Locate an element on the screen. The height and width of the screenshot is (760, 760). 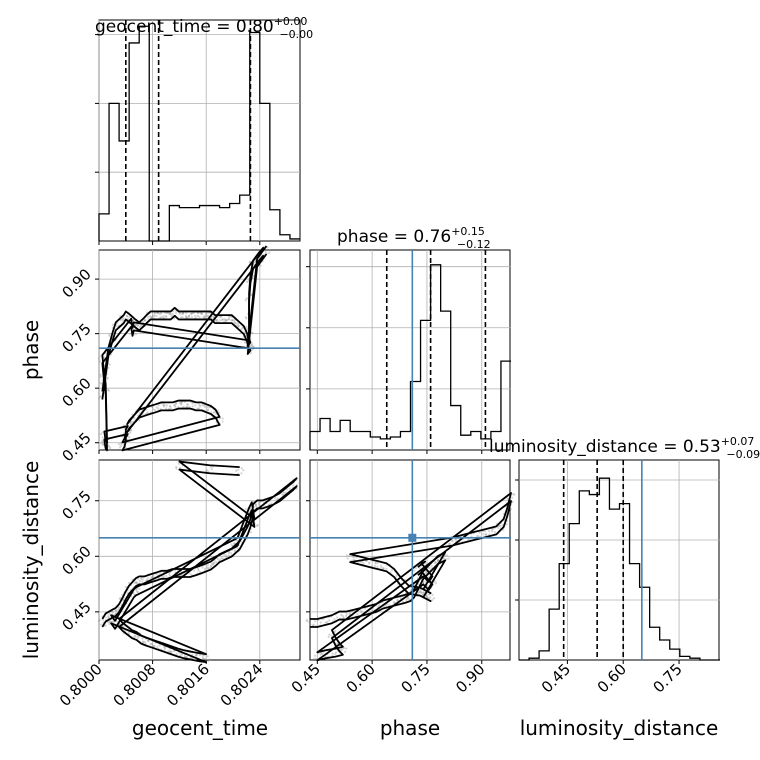
ylabel-phase: phase is located at coordinates (31, 350).